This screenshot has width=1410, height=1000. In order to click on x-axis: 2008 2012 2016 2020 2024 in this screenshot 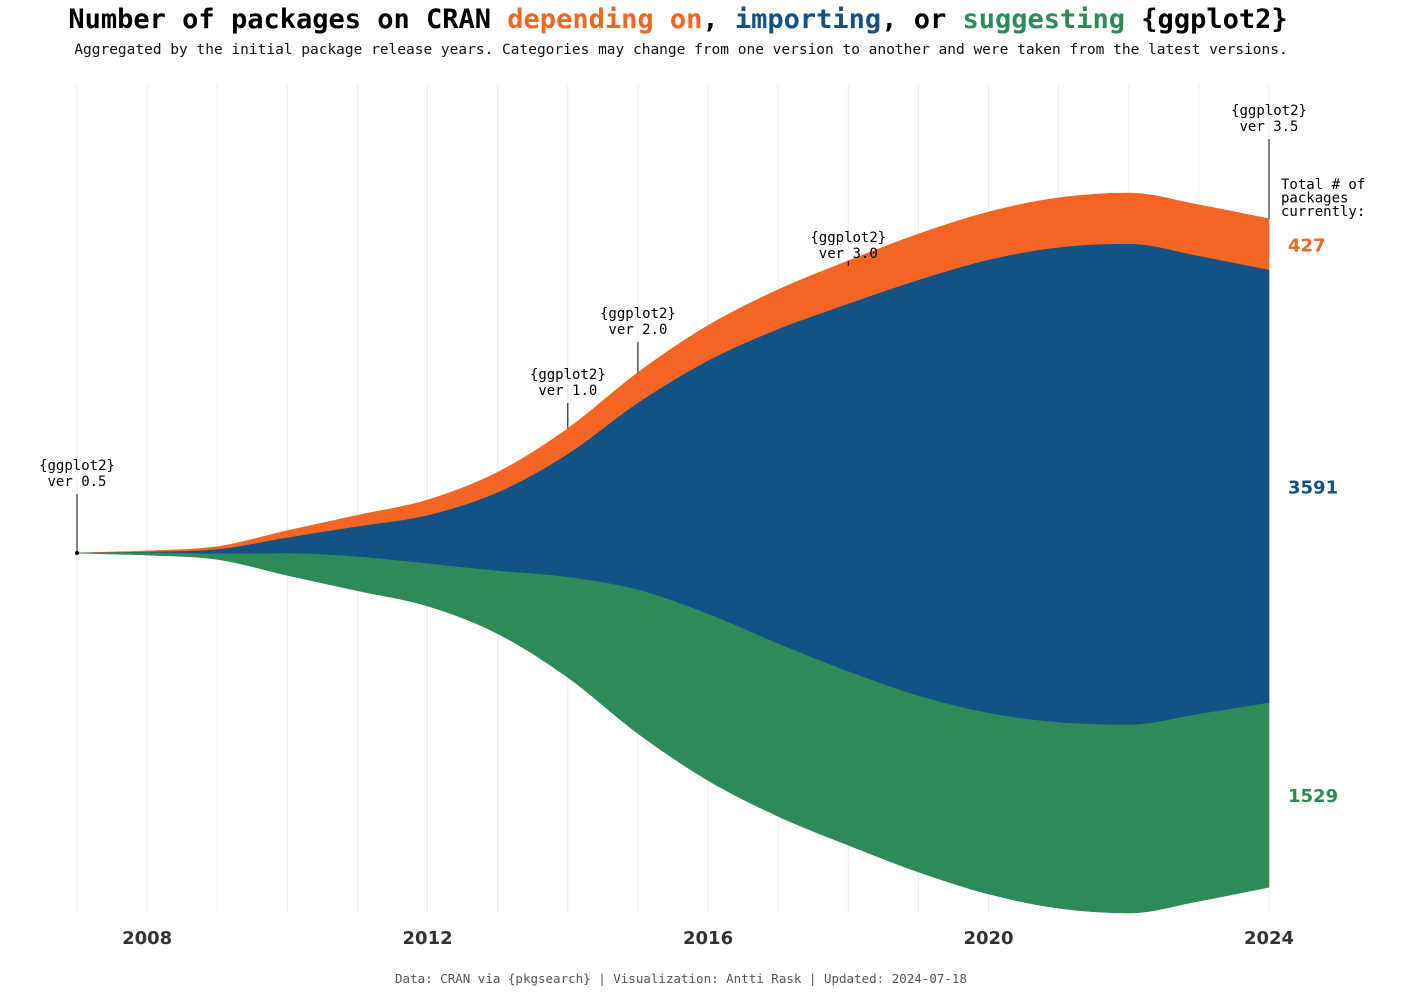, I will do `click(708, 938)`.